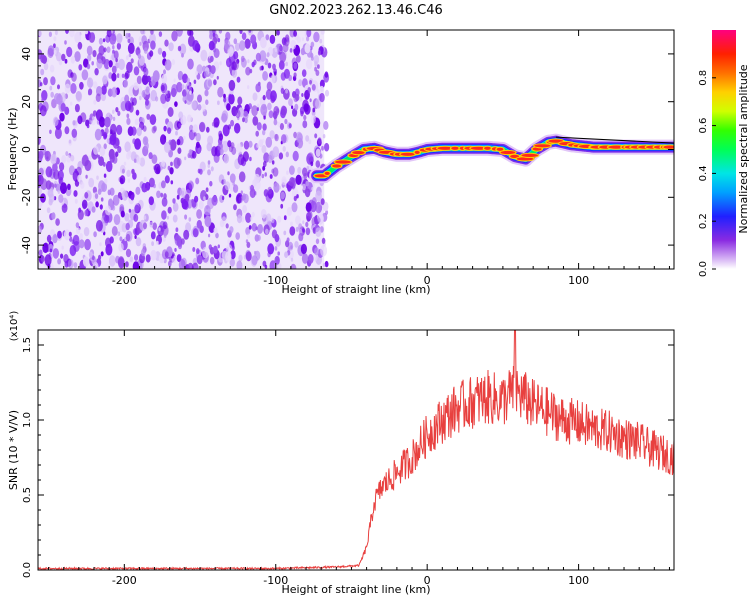 The height and width of the screenshot is (604, 750). Describe the element at coordinates (703, 221) in the screenshot. I see `colorbar-tick-label: 0.2` at that location.